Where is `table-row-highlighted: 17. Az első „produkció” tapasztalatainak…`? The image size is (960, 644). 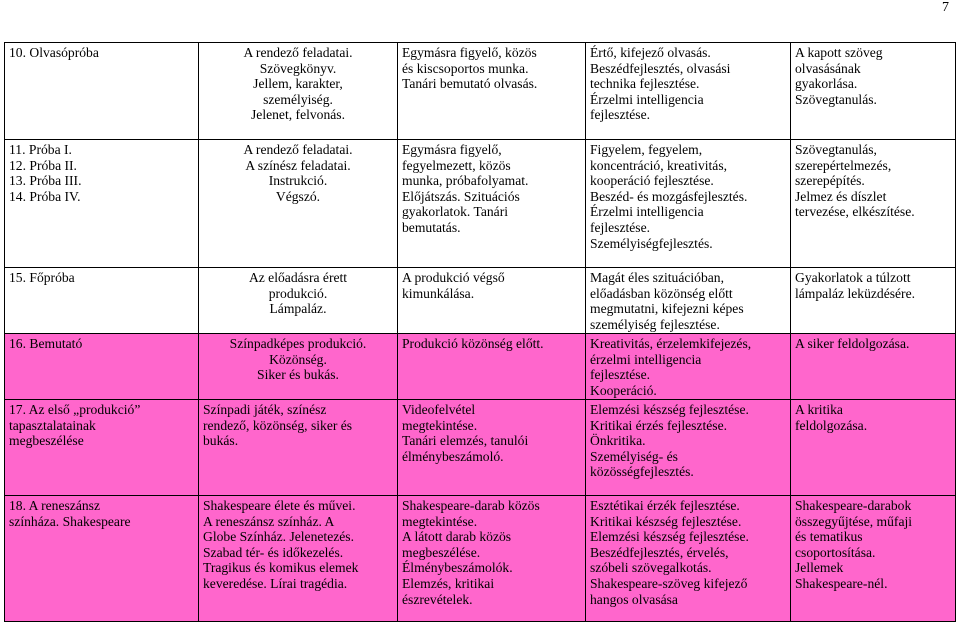
table-row-highlighted: 17. Az első „produkció” tapasztalatainak… is located at coordinates (480, 447).